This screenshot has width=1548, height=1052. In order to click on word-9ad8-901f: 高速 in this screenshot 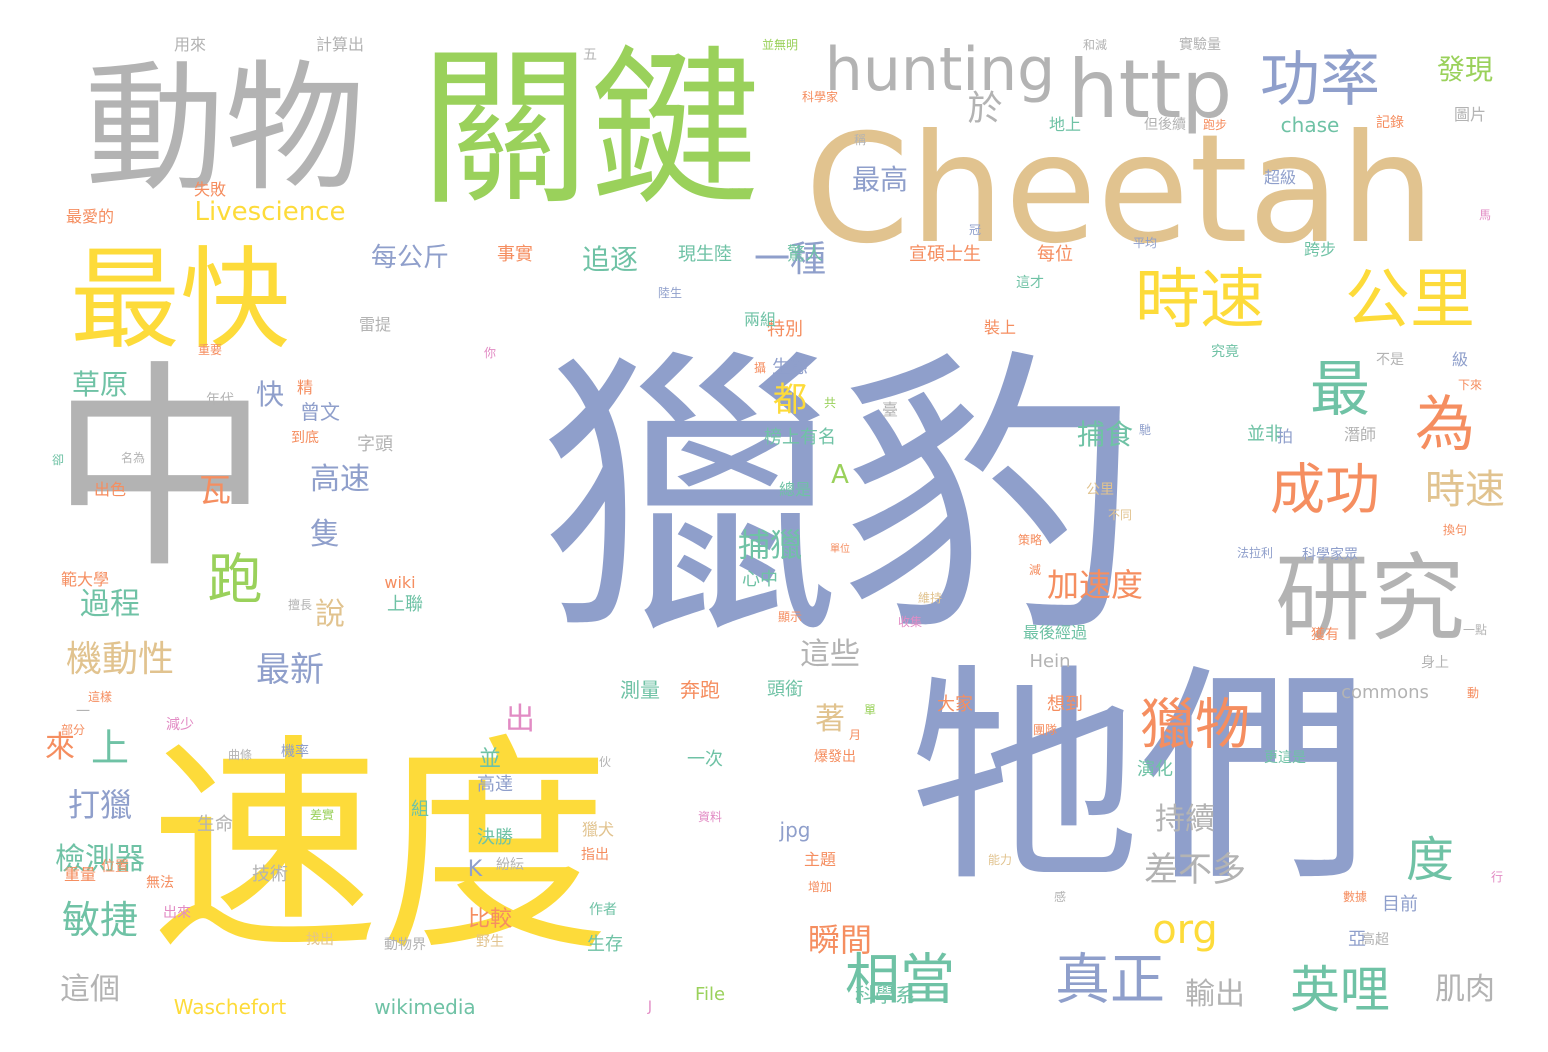, I will do `click(340, 479)`.